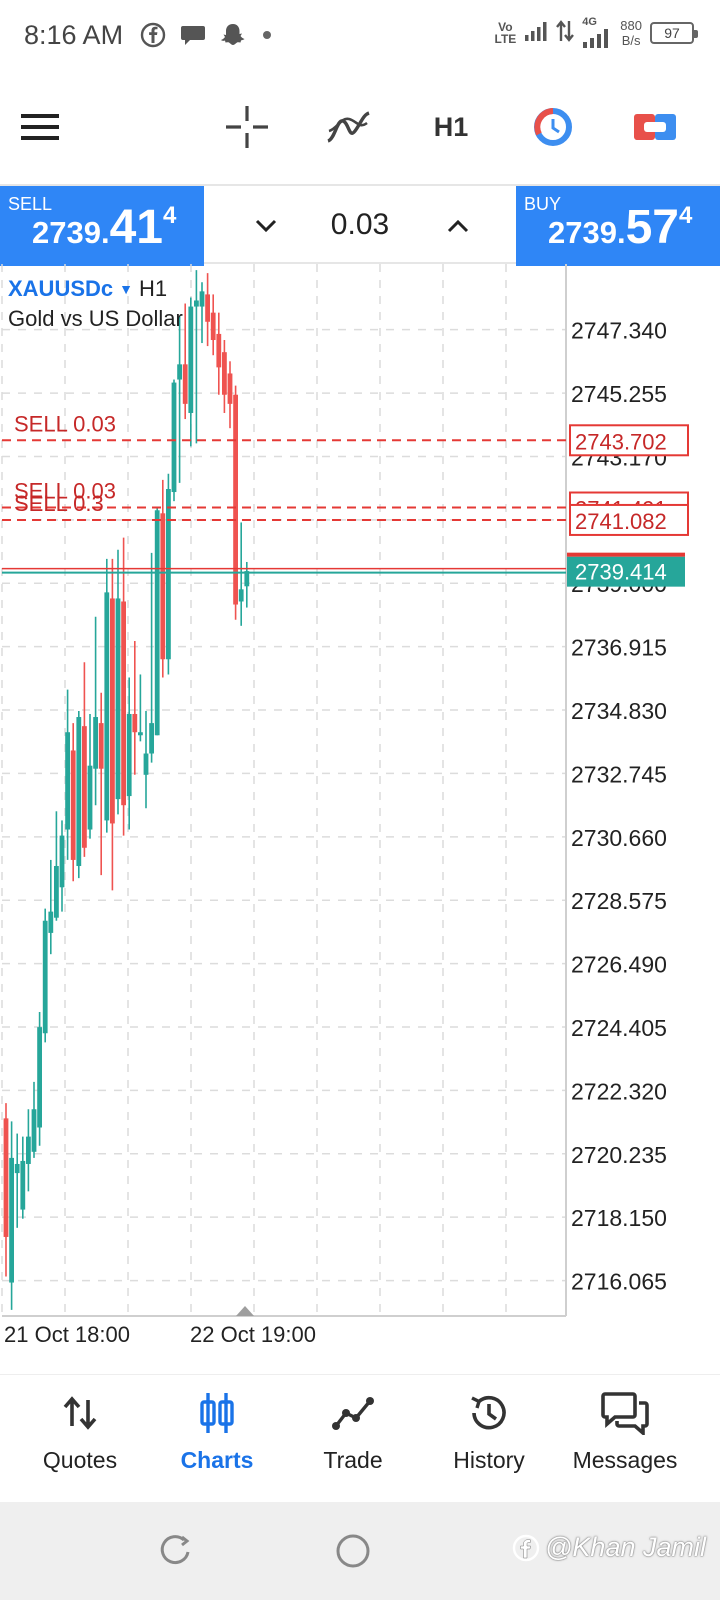 This screenshot has height=1600, width=720. Describe the element at coordinates (625, 1547) in the screenshot. I see `watermark-text: @Khan Jamil` at that location.